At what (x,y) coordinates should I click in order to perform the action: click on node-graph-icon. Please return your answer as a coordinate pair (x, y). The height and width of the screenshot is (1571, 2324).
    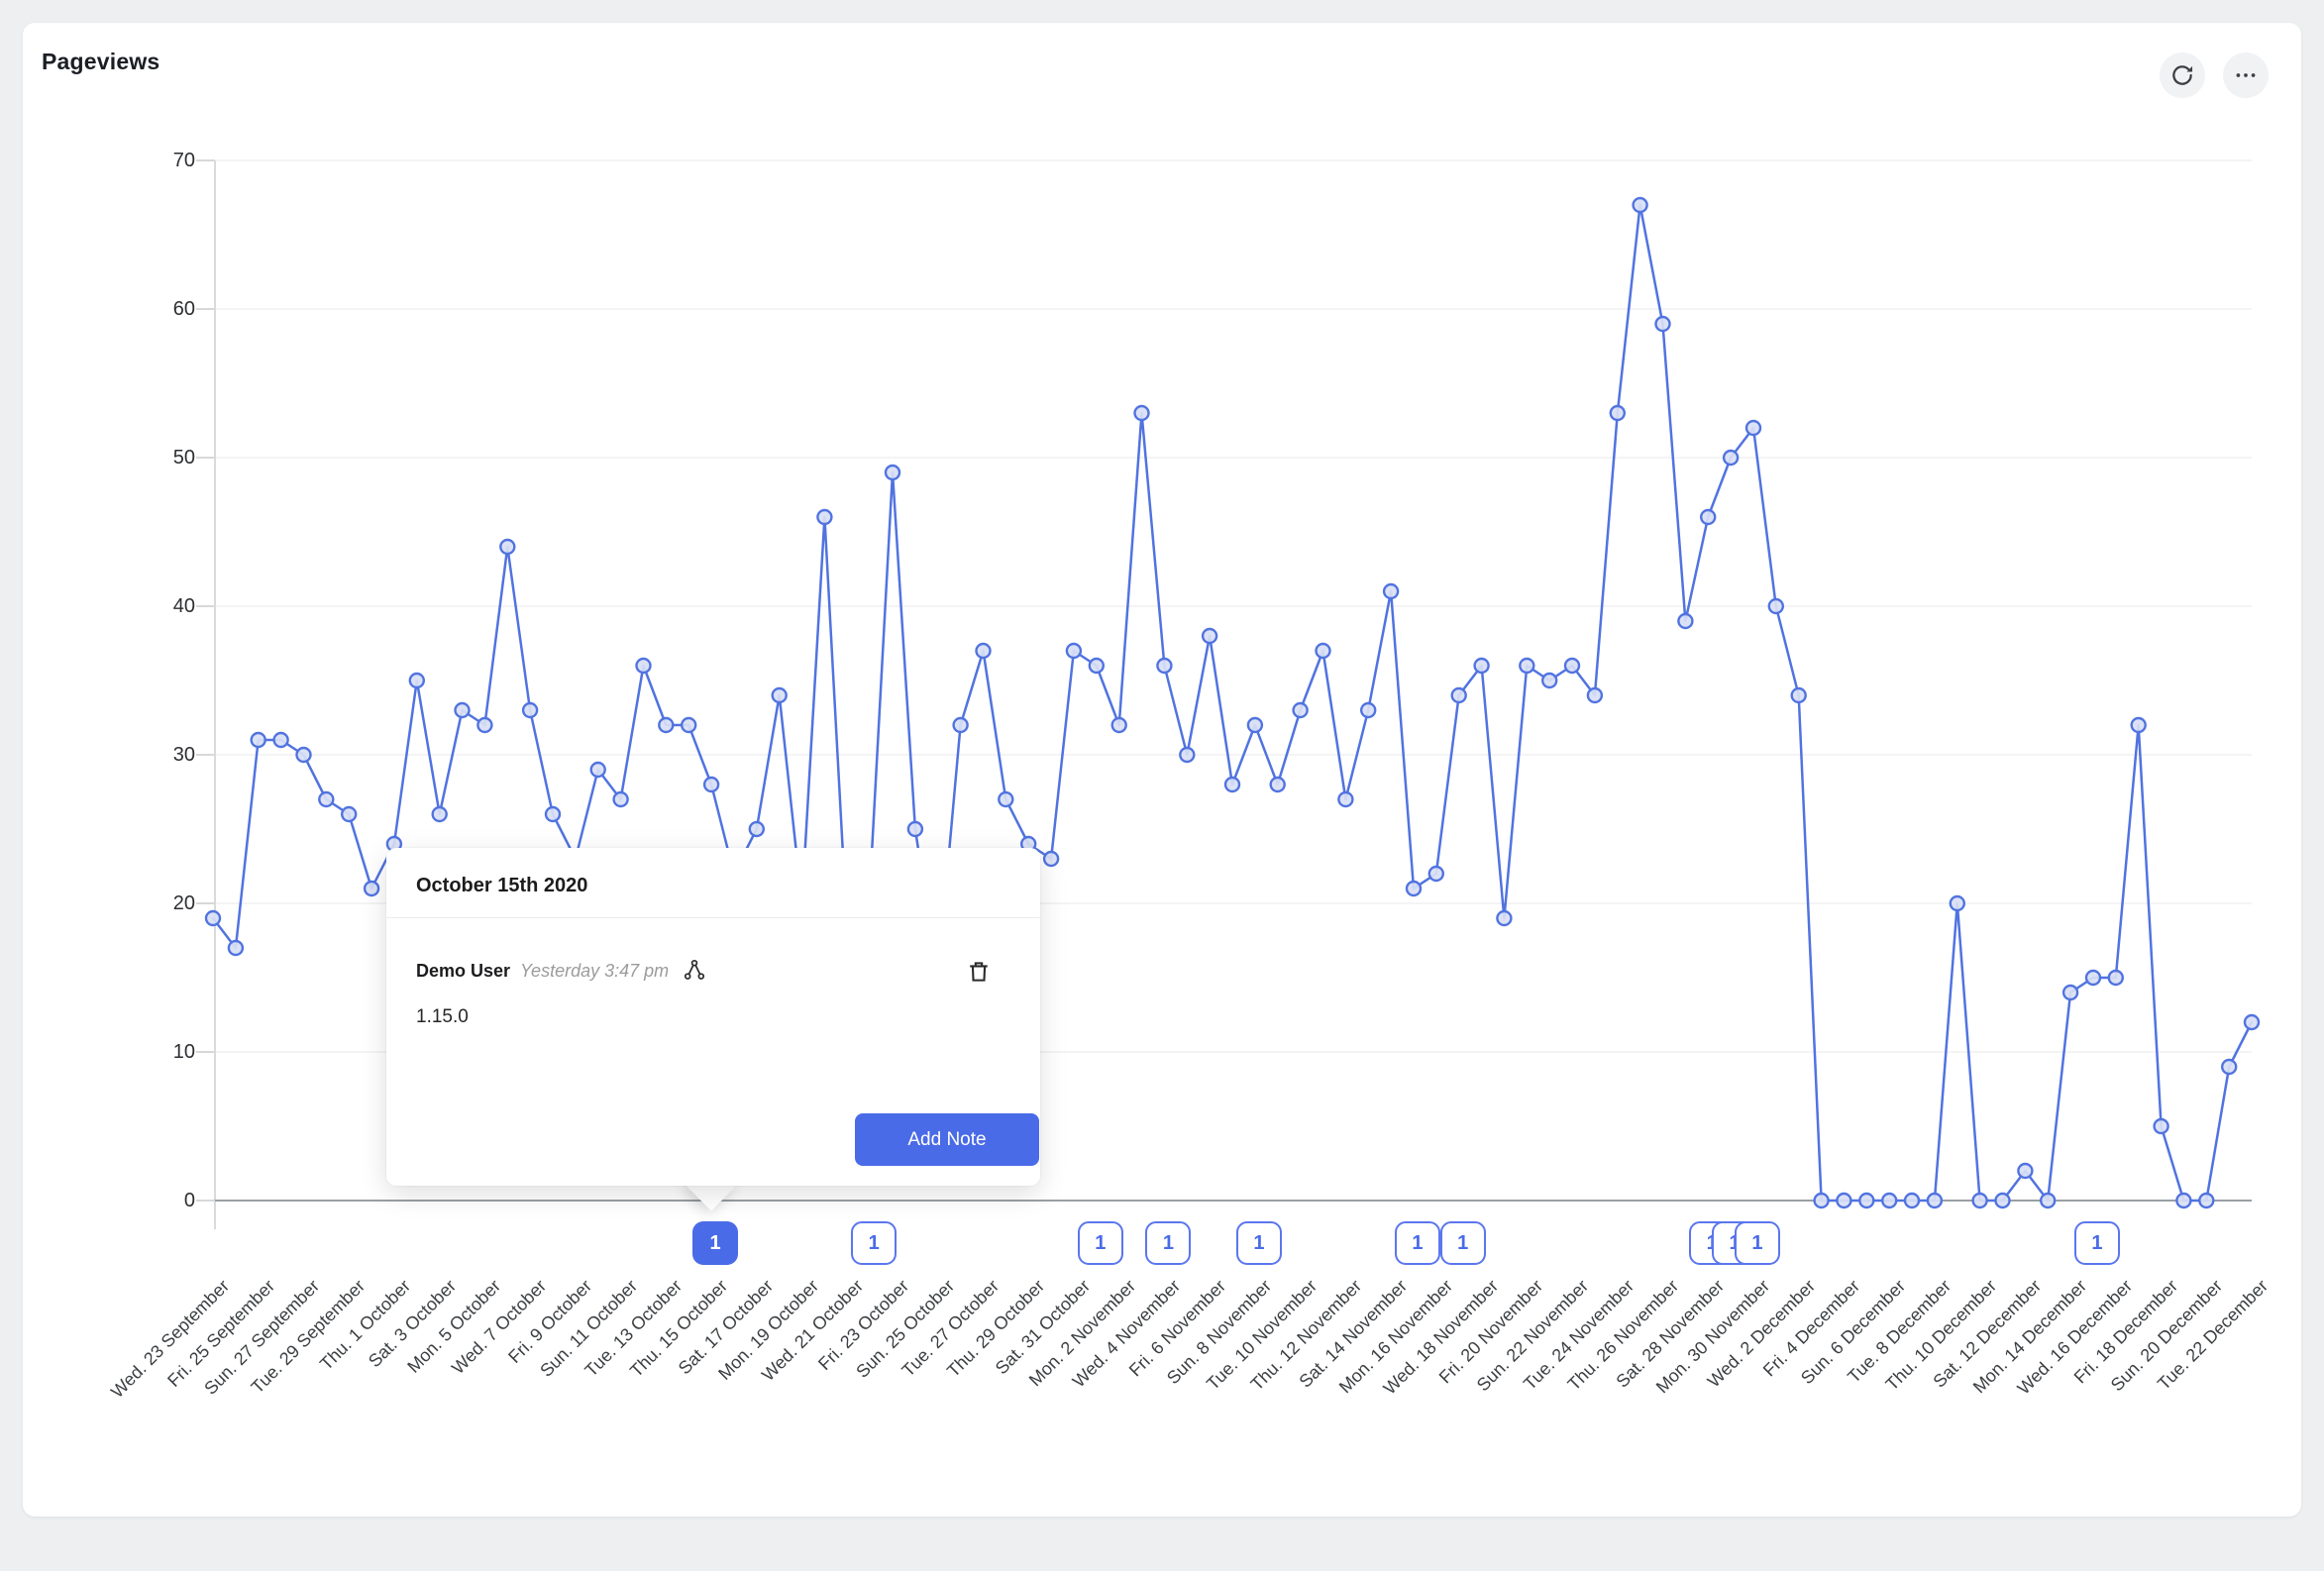
    Looking at the image, I should click on (694, 975).